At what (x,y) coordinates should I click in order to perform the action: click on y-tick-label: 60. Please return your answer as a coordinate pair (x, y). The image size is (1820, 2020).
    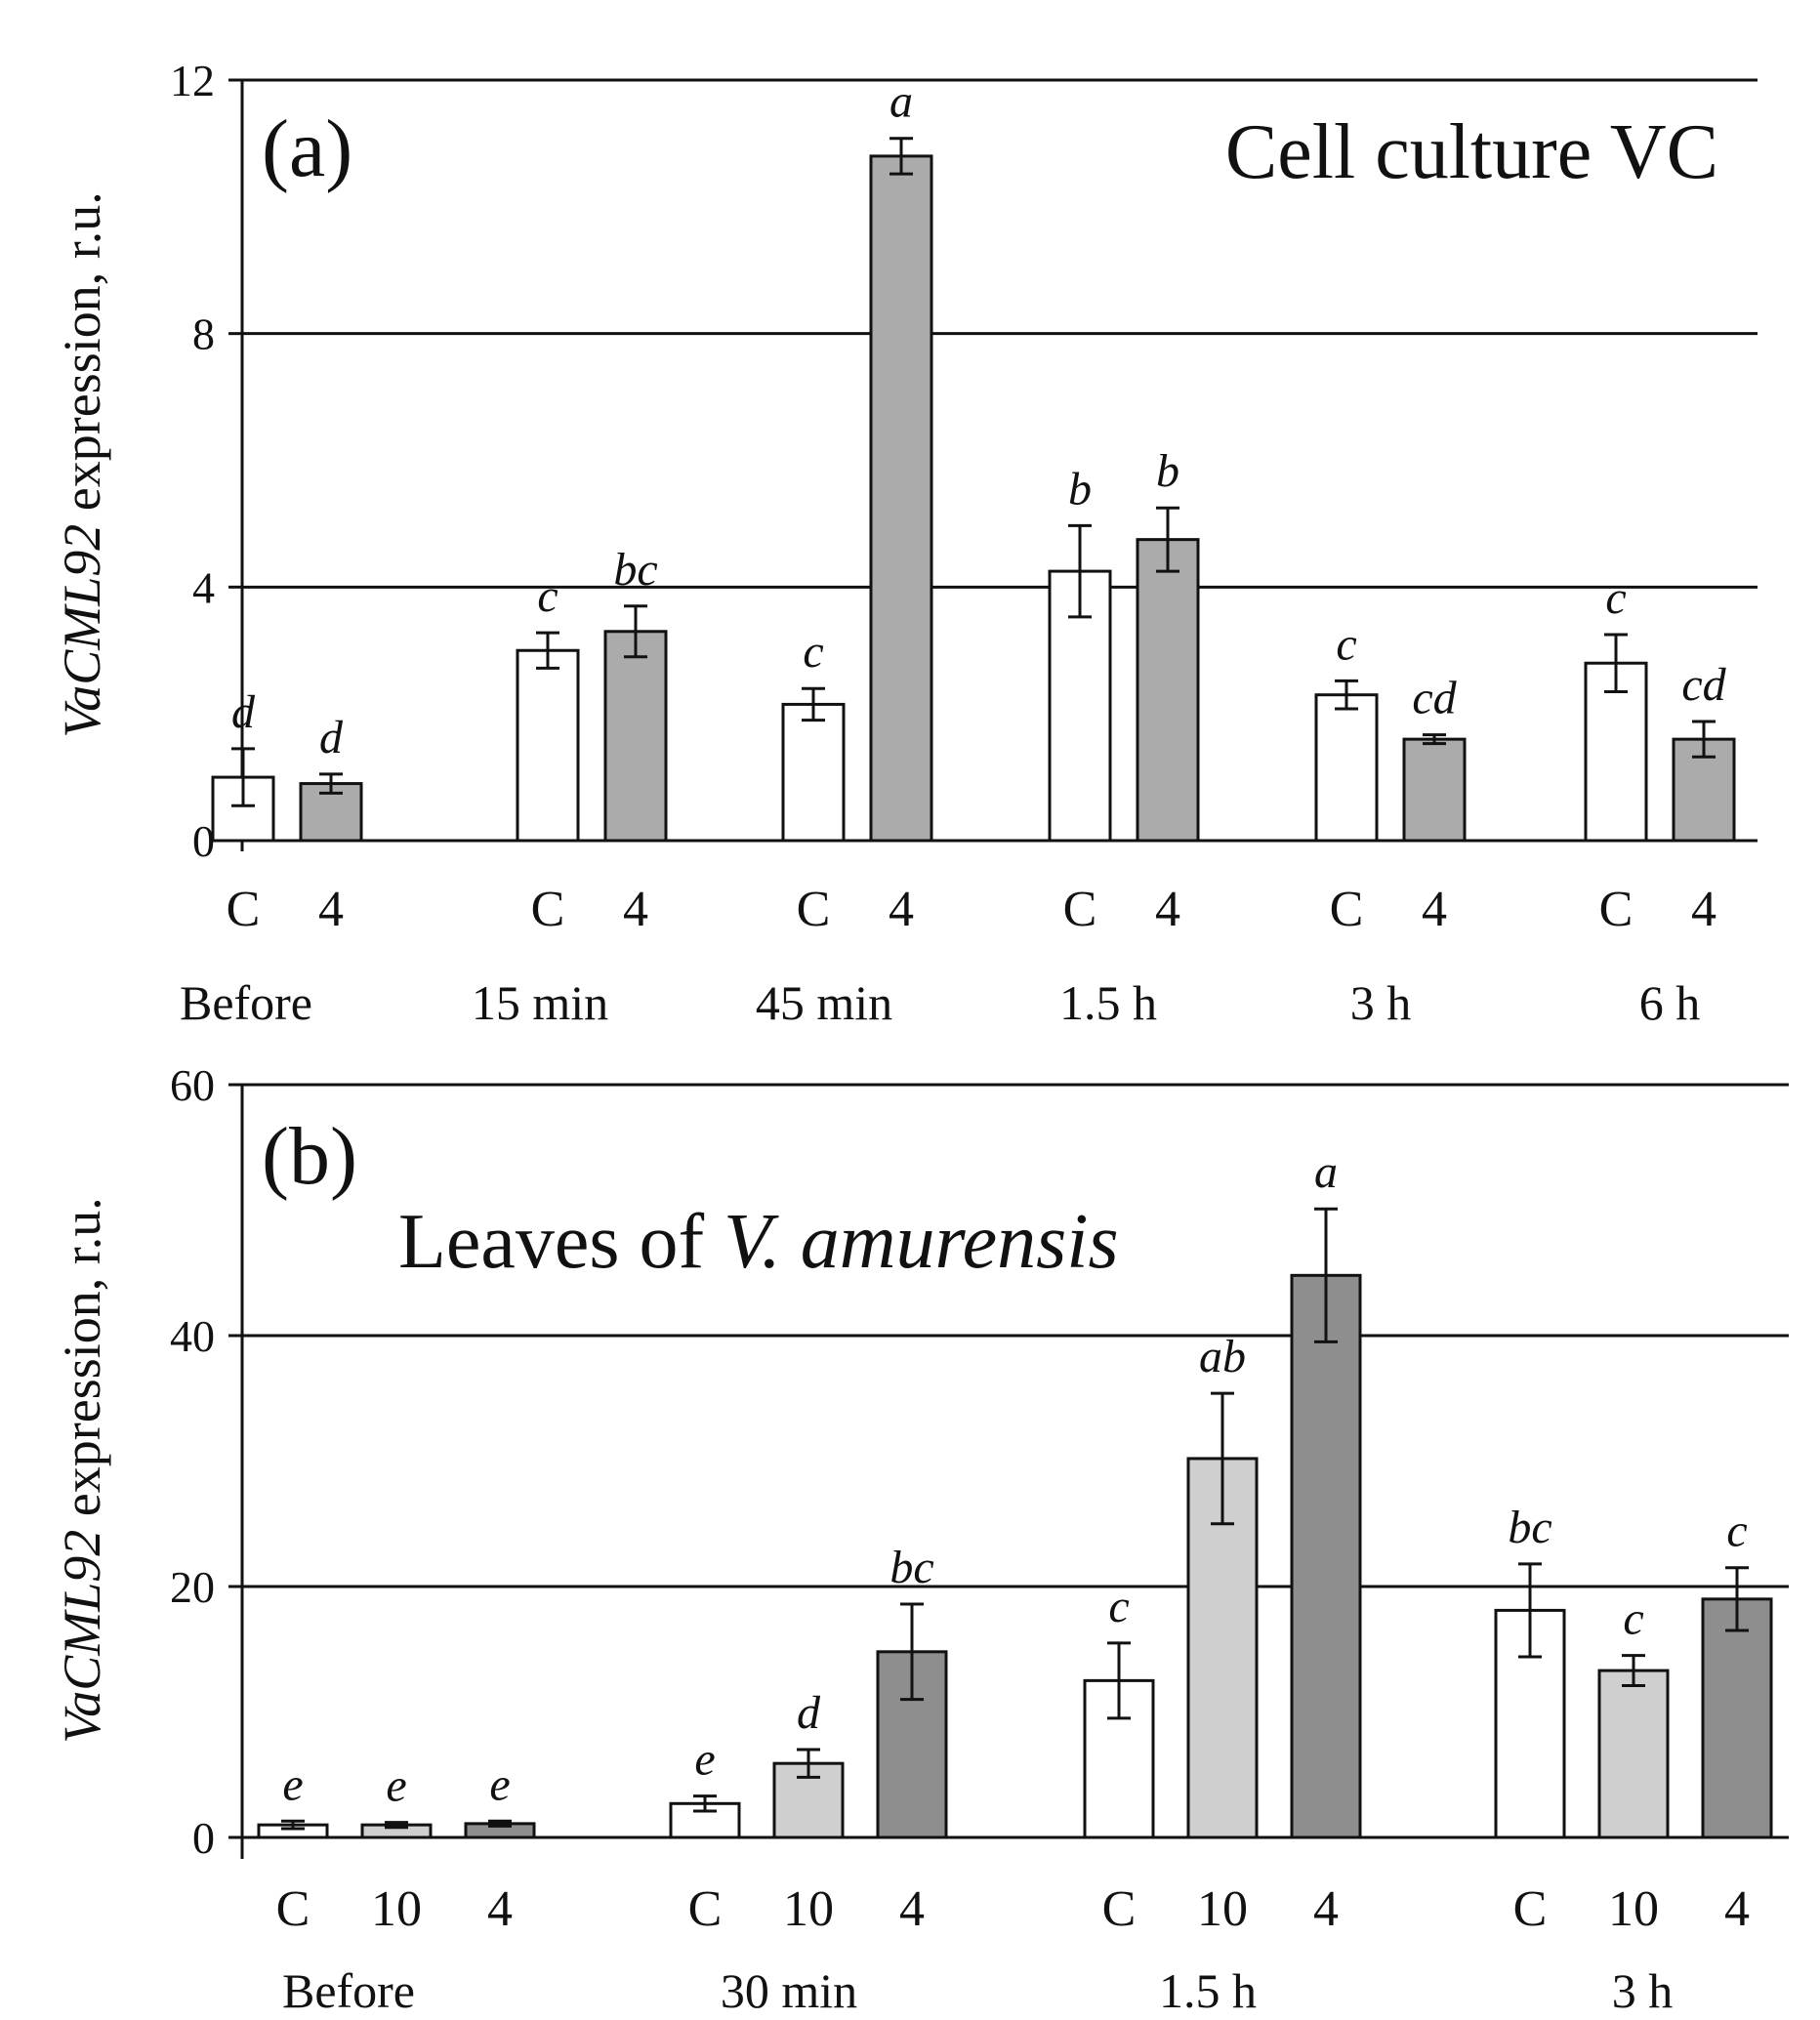
    Looking at the image, I should click on (192, 1085).